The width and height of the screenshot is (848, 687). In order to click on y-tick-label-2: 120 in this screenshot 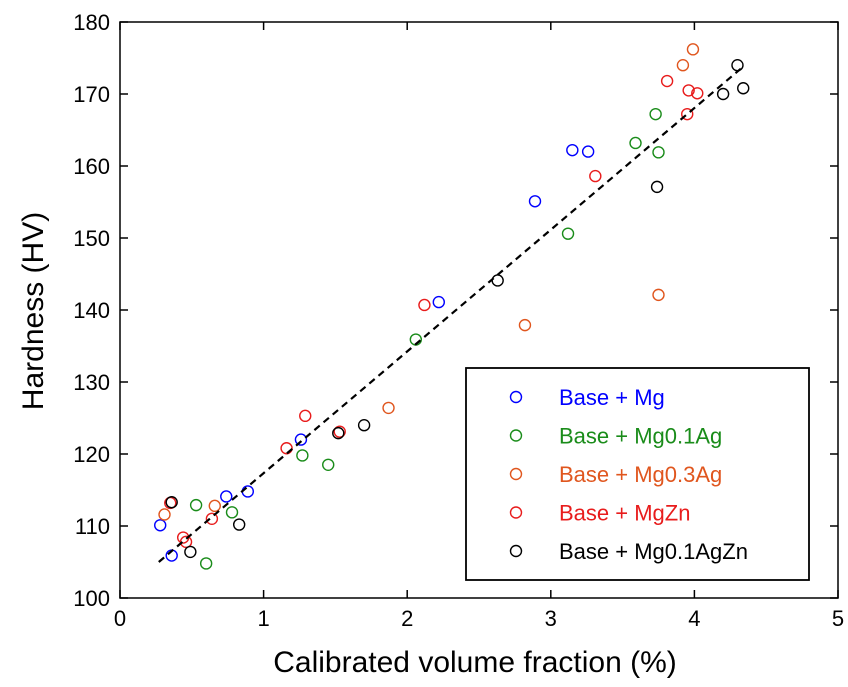, I will do `click(91, 454)`.